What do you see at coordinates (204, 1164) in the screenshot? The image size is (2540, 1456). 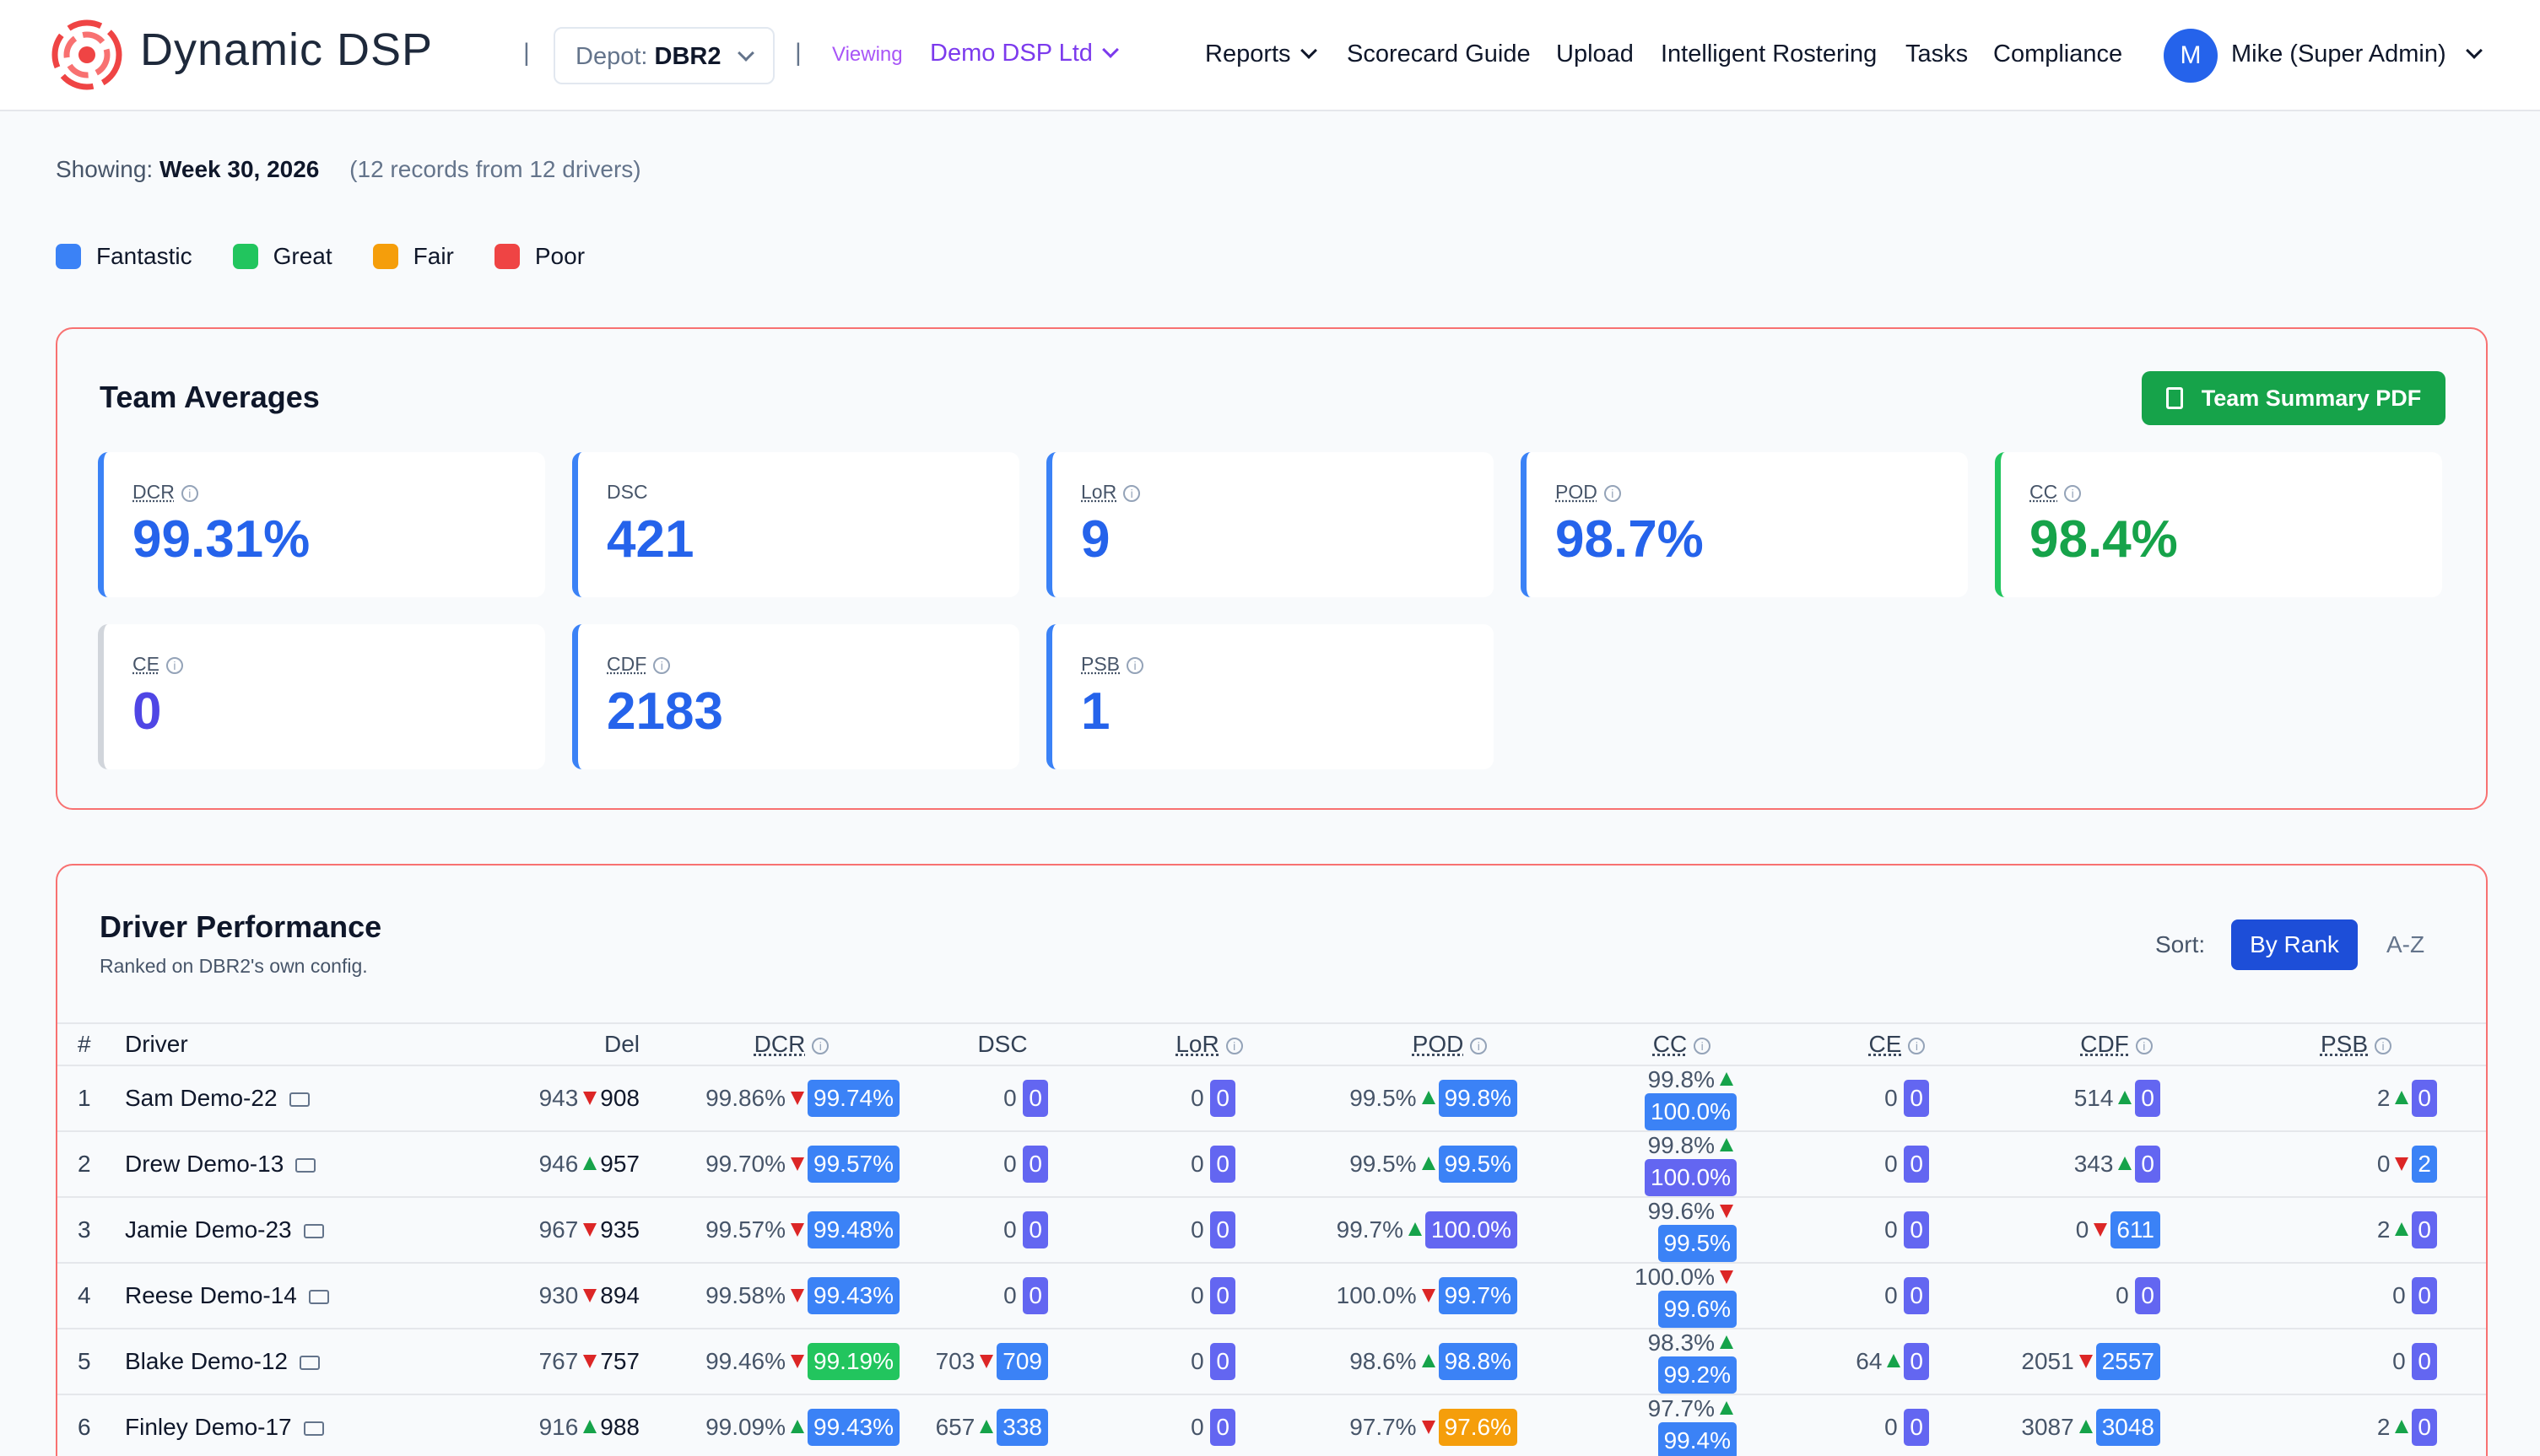 I see `driver-name: Drew Demo-13` at bounding box center [204, 1164].